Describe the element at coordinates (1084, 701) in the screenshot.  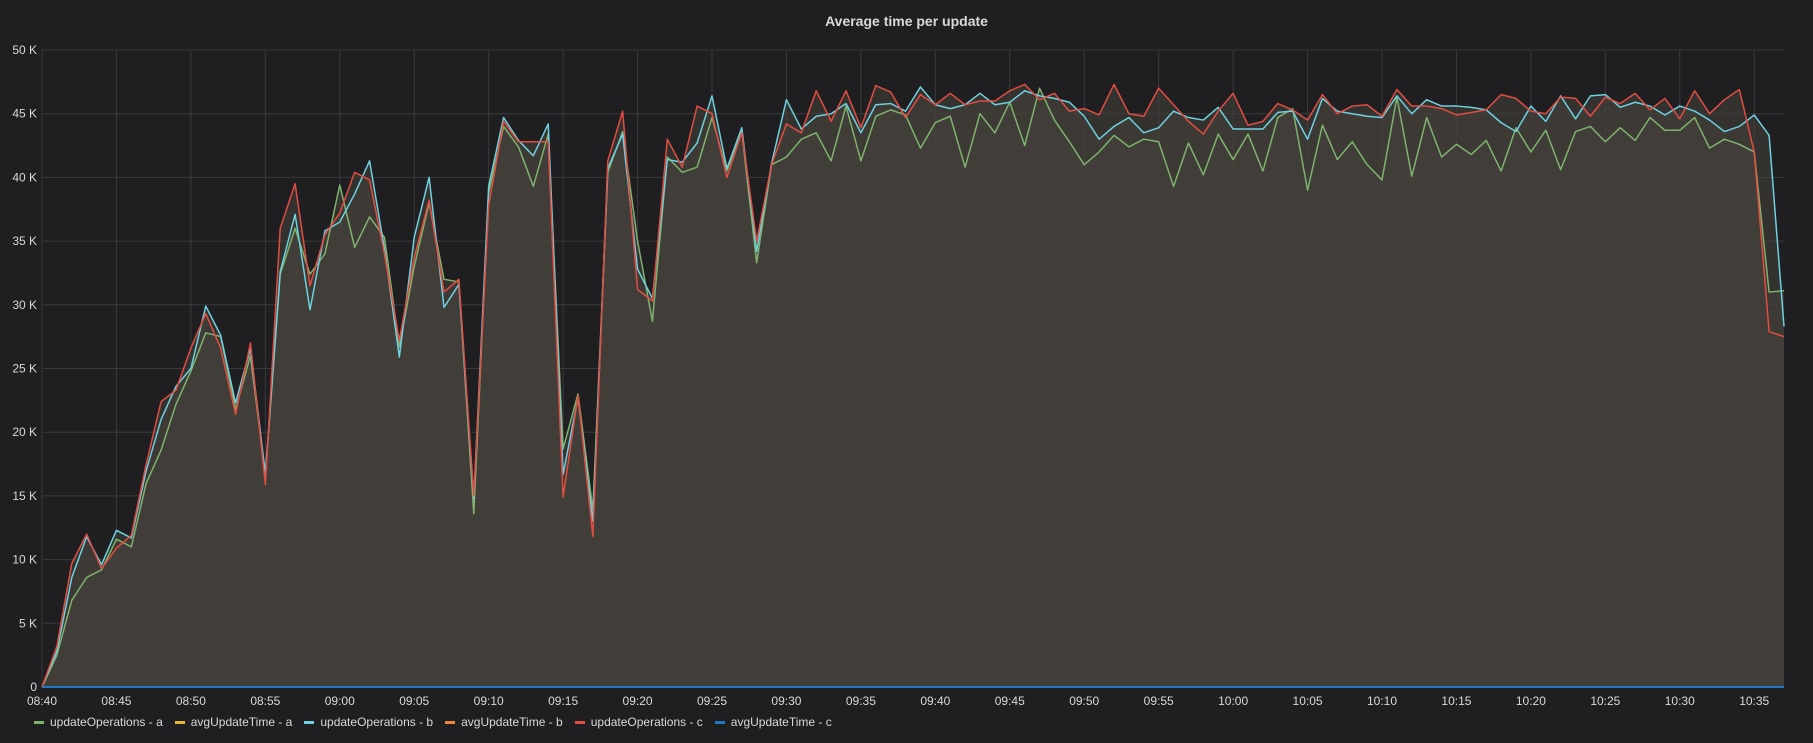
I see `x-tick-label: 09:50` at that location.